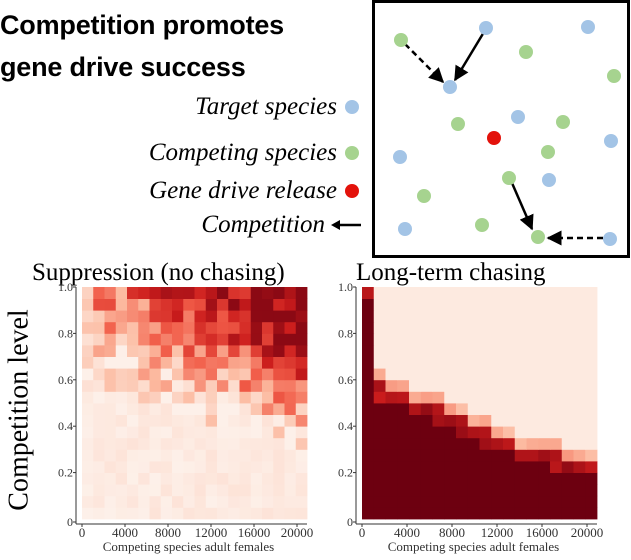  What do you see at coordinates (65, 287) in the screenshot?
I see `y-tick-label: 1.0` at bounding box center [65, 287].